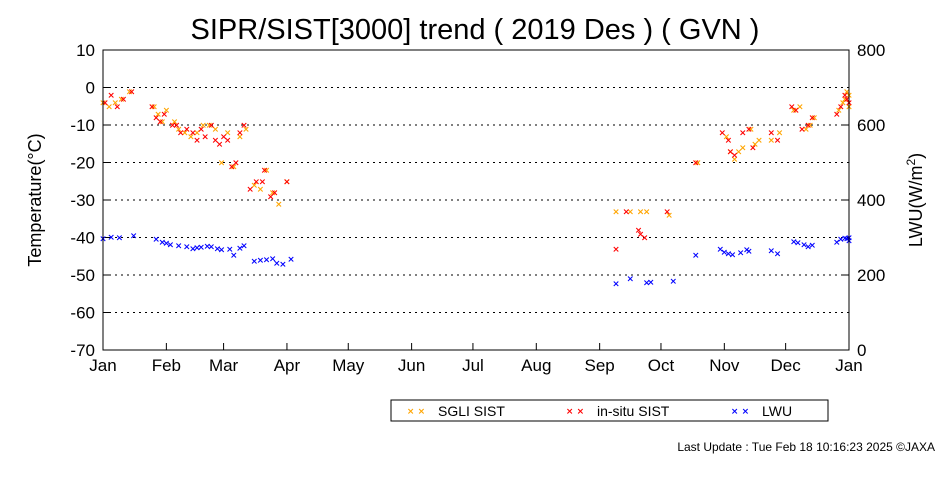 This screenshot has width=950, height=480. Describe the element at coordinates (915, 200) in the screenshot. I see `y2-axis-title: LWU(W/m2)` at that location.